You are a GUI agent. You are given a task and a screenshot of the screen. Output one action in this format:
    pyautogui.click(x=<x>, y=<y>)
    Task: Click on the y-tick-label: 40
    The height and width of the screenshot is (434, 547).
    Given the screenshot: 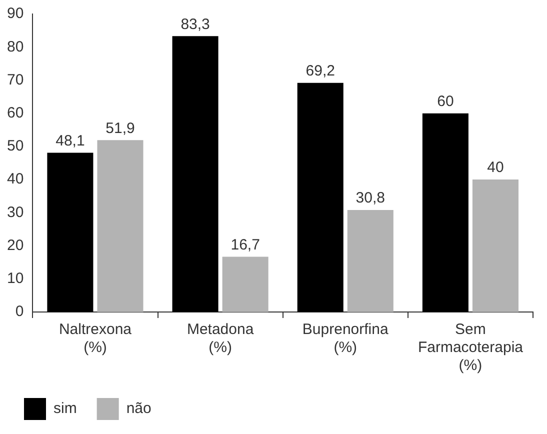 What is the action you would take?
    pyautogui.click(x=15, y=179)
    